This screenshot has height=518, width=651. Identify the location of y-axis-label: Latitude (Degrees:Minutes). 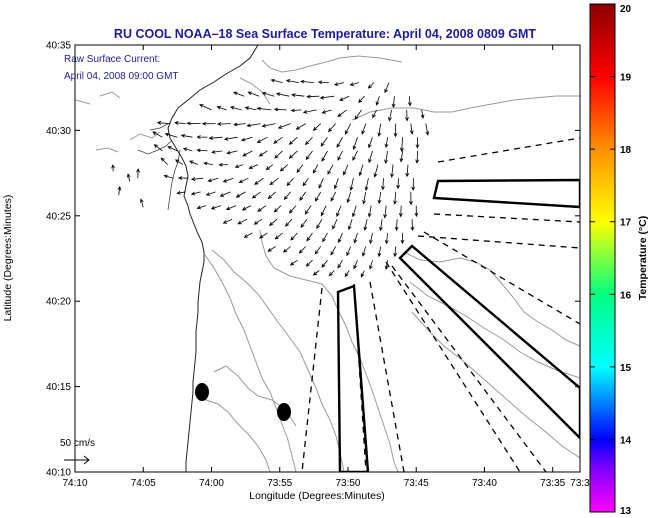
(8, 258).